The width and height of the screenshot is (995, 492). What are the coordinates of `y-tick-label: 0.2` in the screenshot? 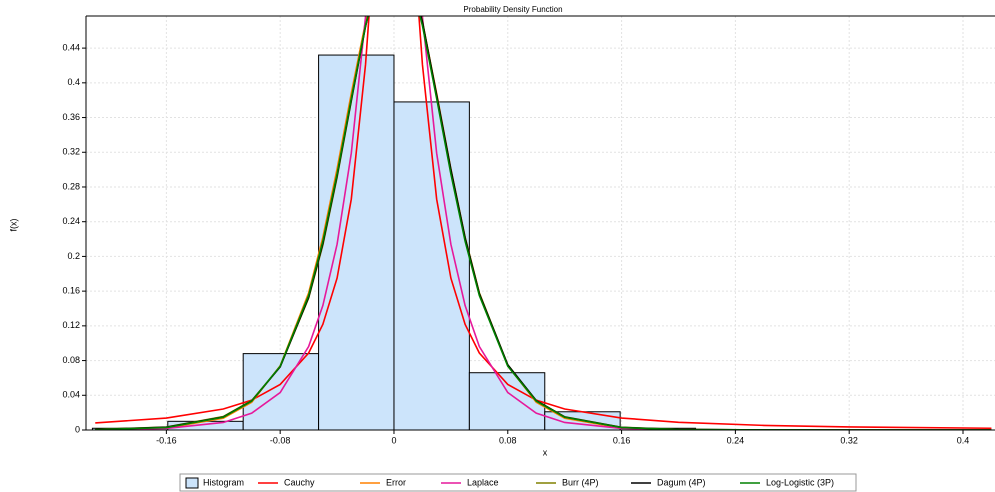 It's located at (73, 256).